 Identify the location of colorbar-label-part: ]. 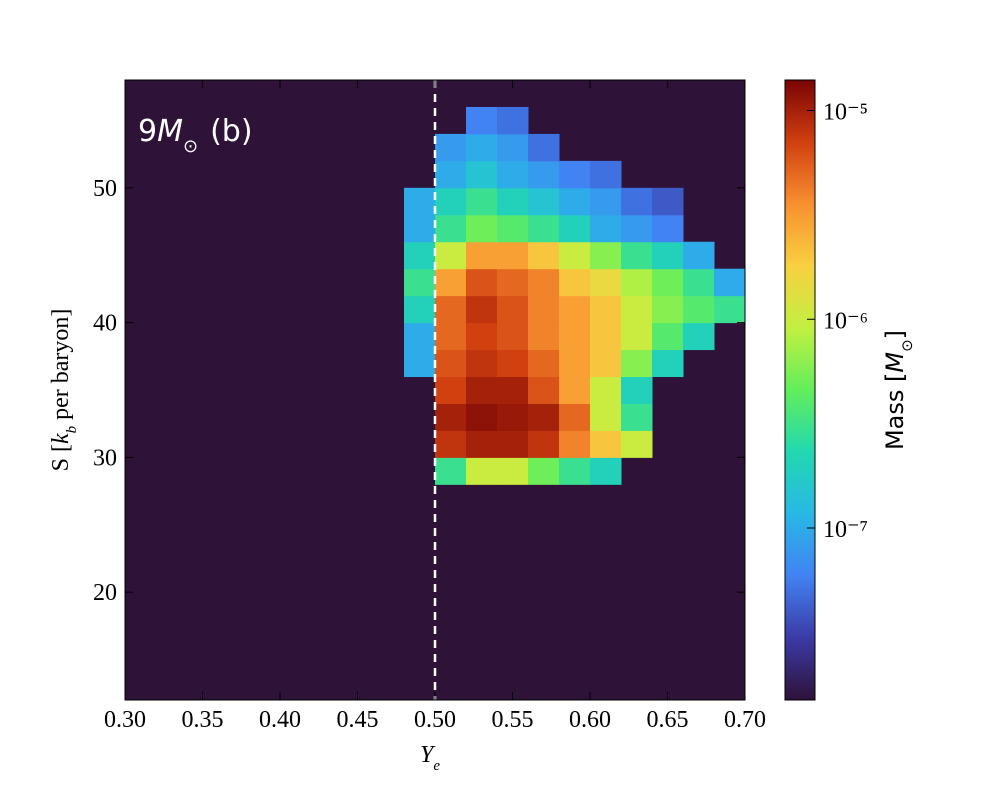
(895, 334).